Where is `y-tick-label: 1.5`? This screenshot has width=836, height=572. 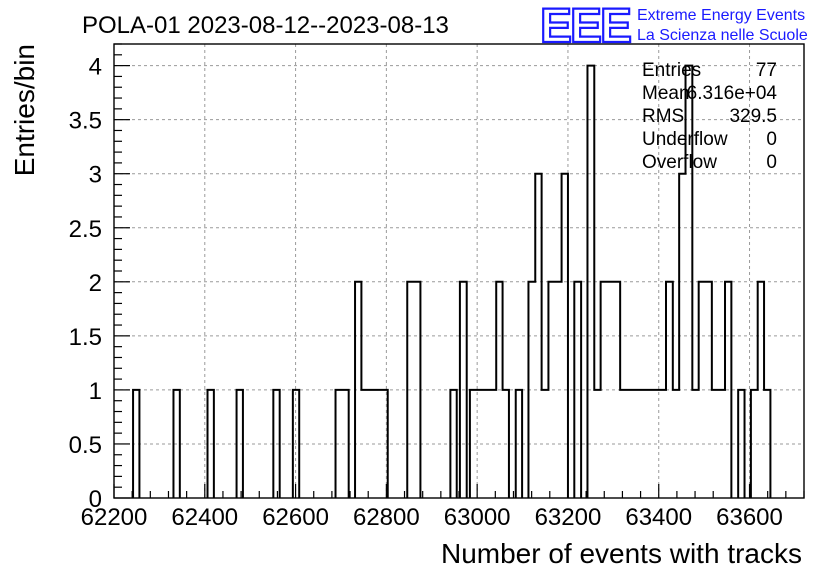 y-tick-label: 1.5 is located at coordinates (85, 337).